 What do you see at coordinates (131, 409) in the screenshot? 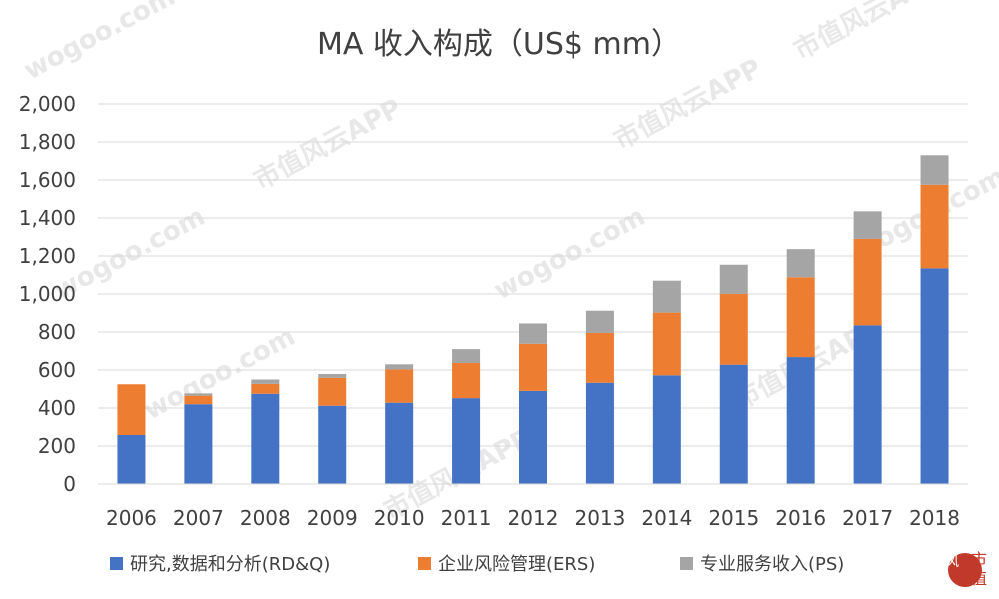
I see `bar-segment-2006-s1` at bounding box center [131, 409].